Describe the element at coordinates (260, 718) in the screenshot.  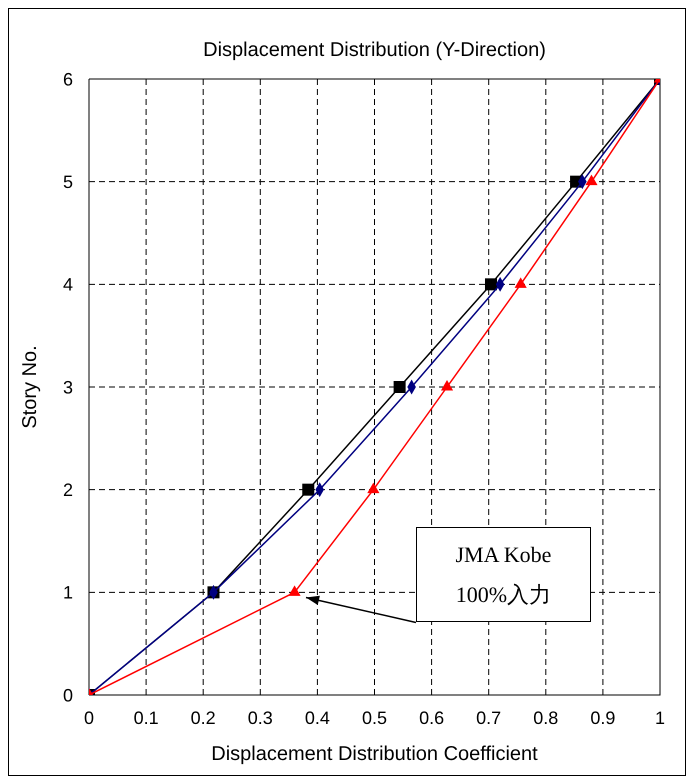
I see `x-tick-label: 0.3` at that location.